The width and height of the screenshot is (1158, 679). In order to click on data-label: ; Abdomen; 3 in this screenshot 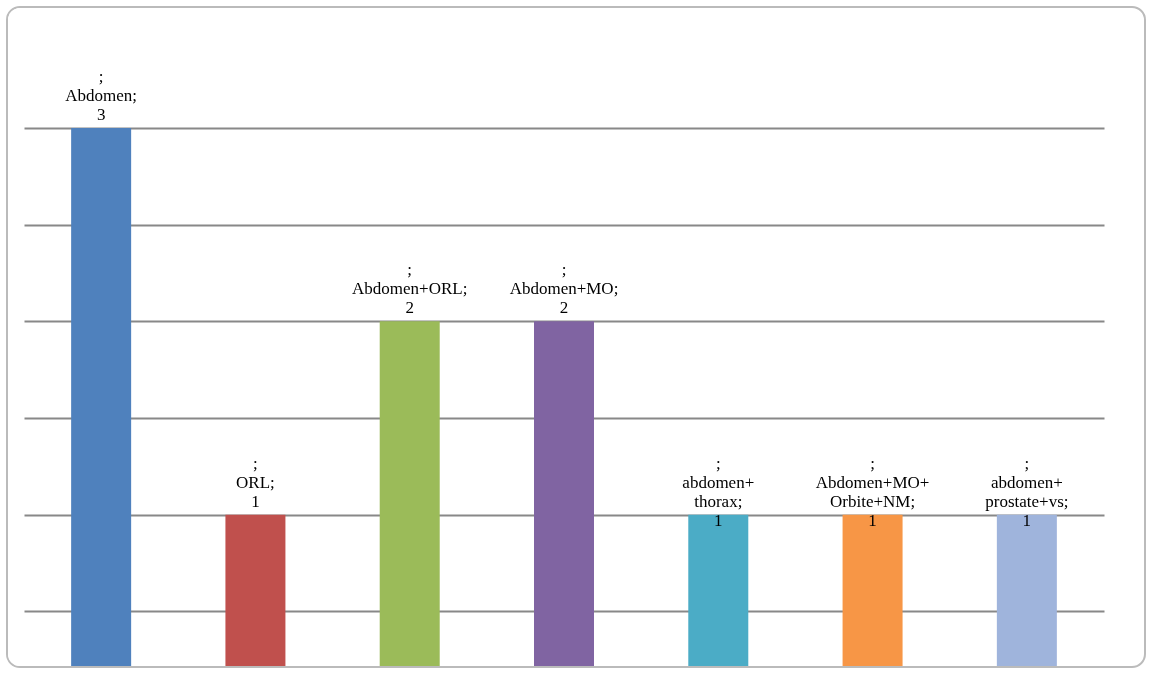, I will do `click(101, 95)`.